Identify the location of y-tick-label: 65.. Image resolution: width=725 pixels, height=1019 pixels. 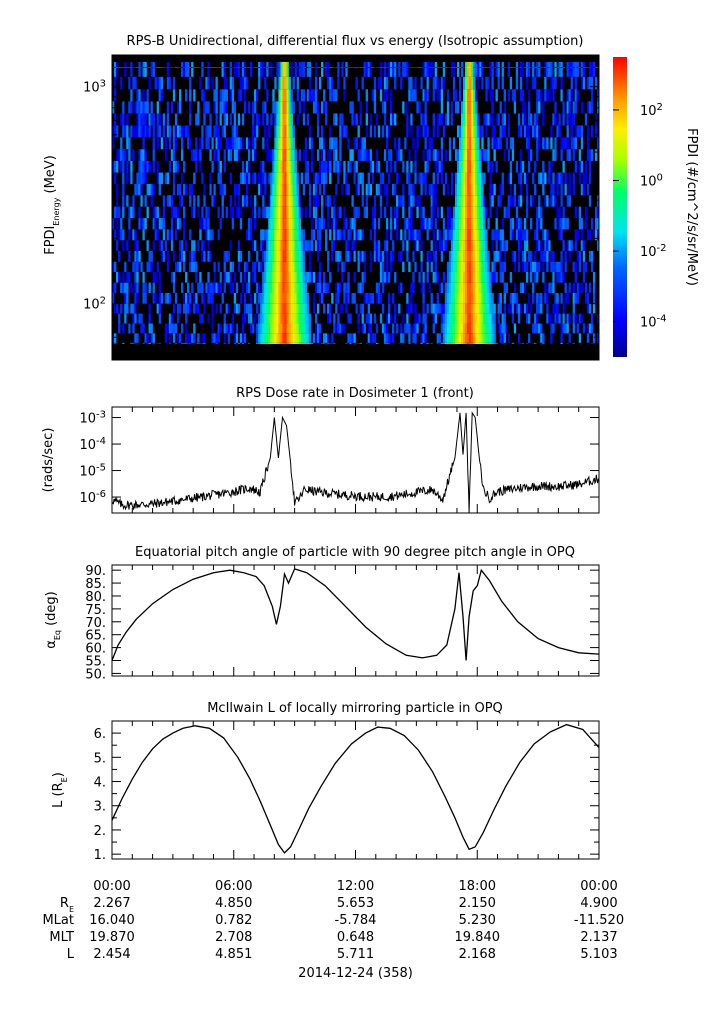
(95, 636).